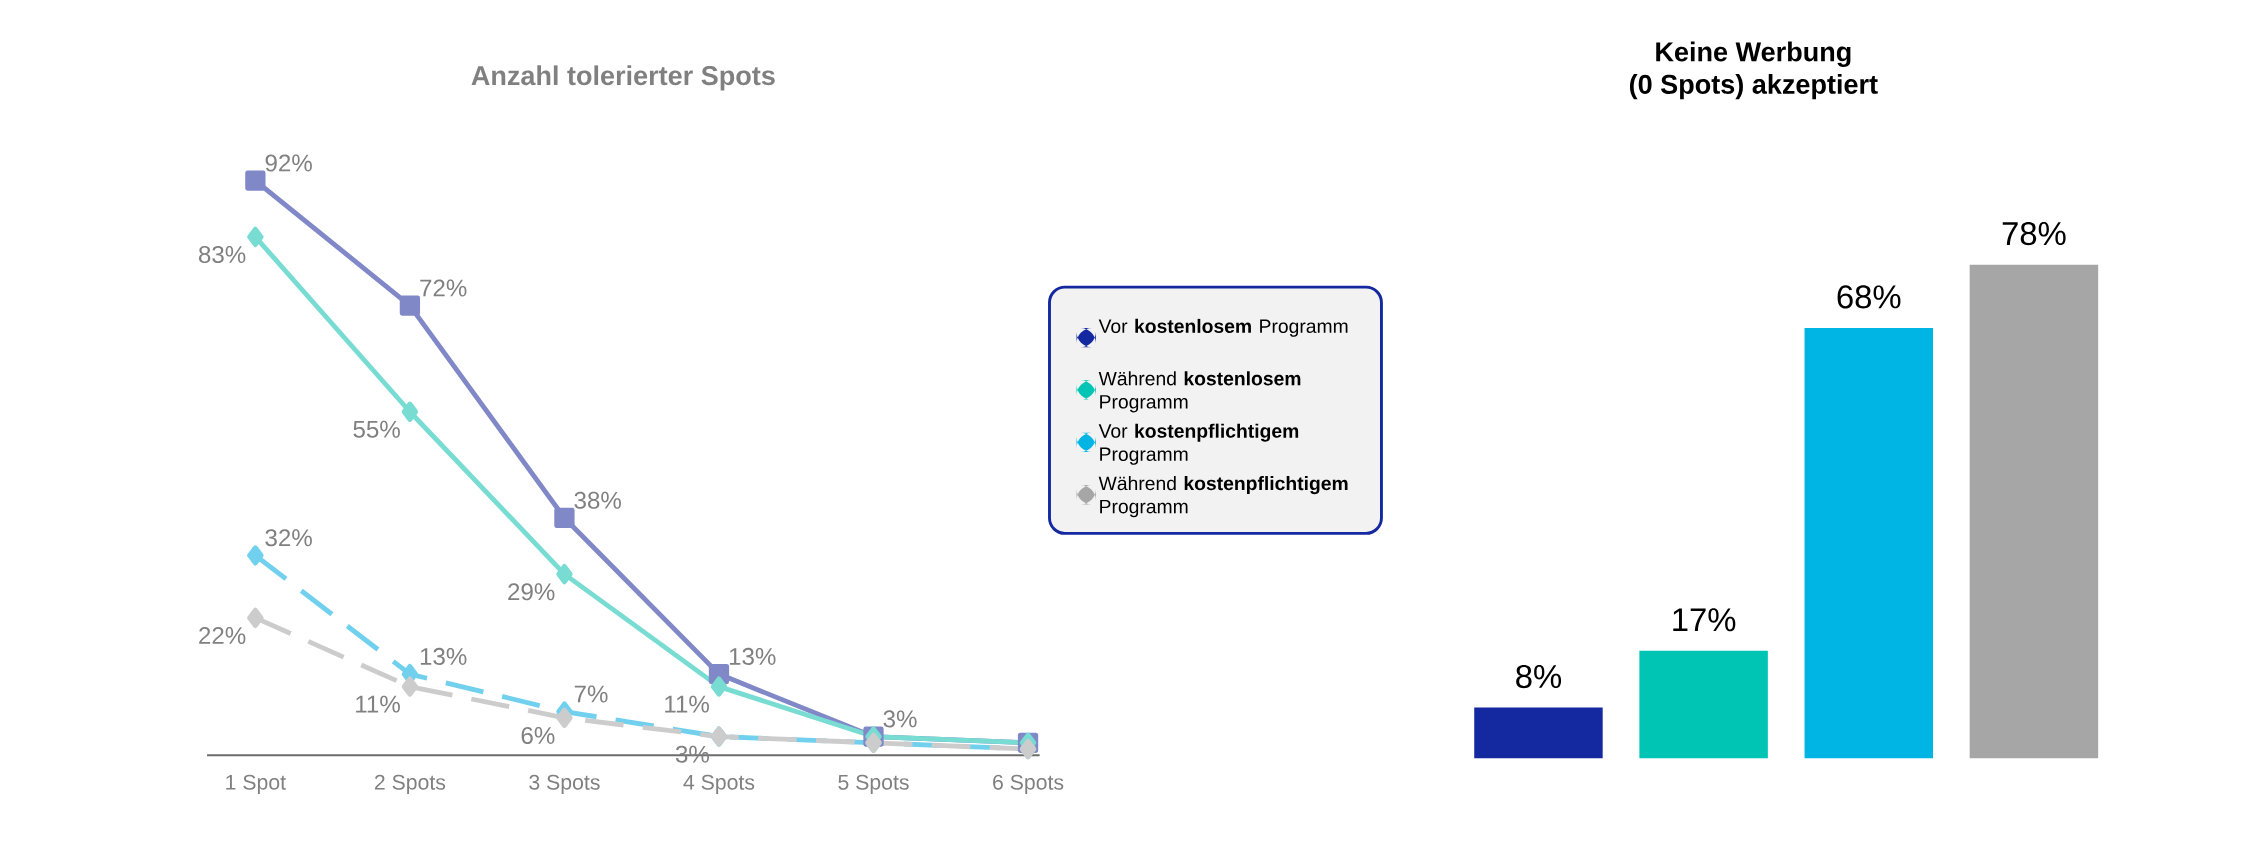 This screenshot has width=2245, height=841. What do you see at coordinates (222, 635) in the screenshot?
I see `data-label: 22%` at bounding box center [222, 635].